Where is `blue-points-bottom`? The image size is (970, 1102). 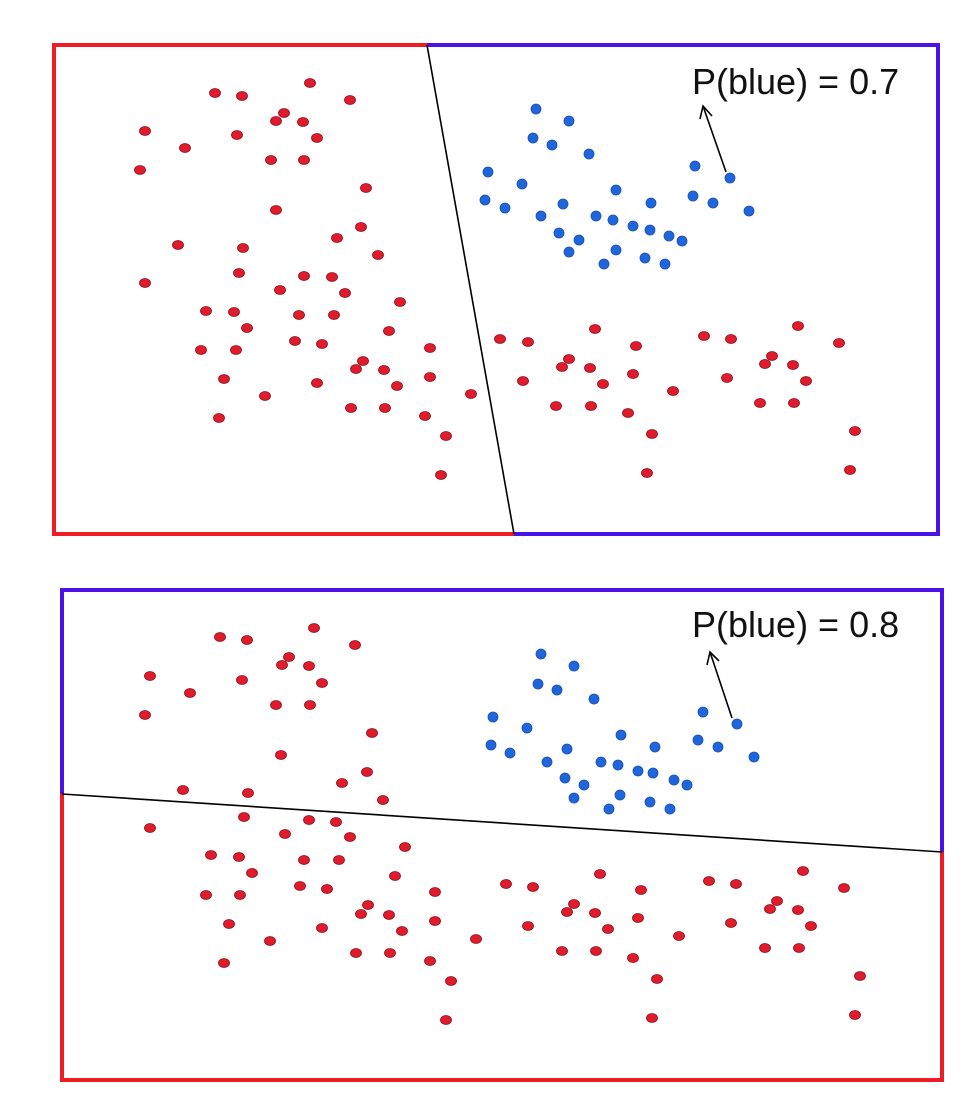
blue-points-bottom is located at coordinates (622, 731).